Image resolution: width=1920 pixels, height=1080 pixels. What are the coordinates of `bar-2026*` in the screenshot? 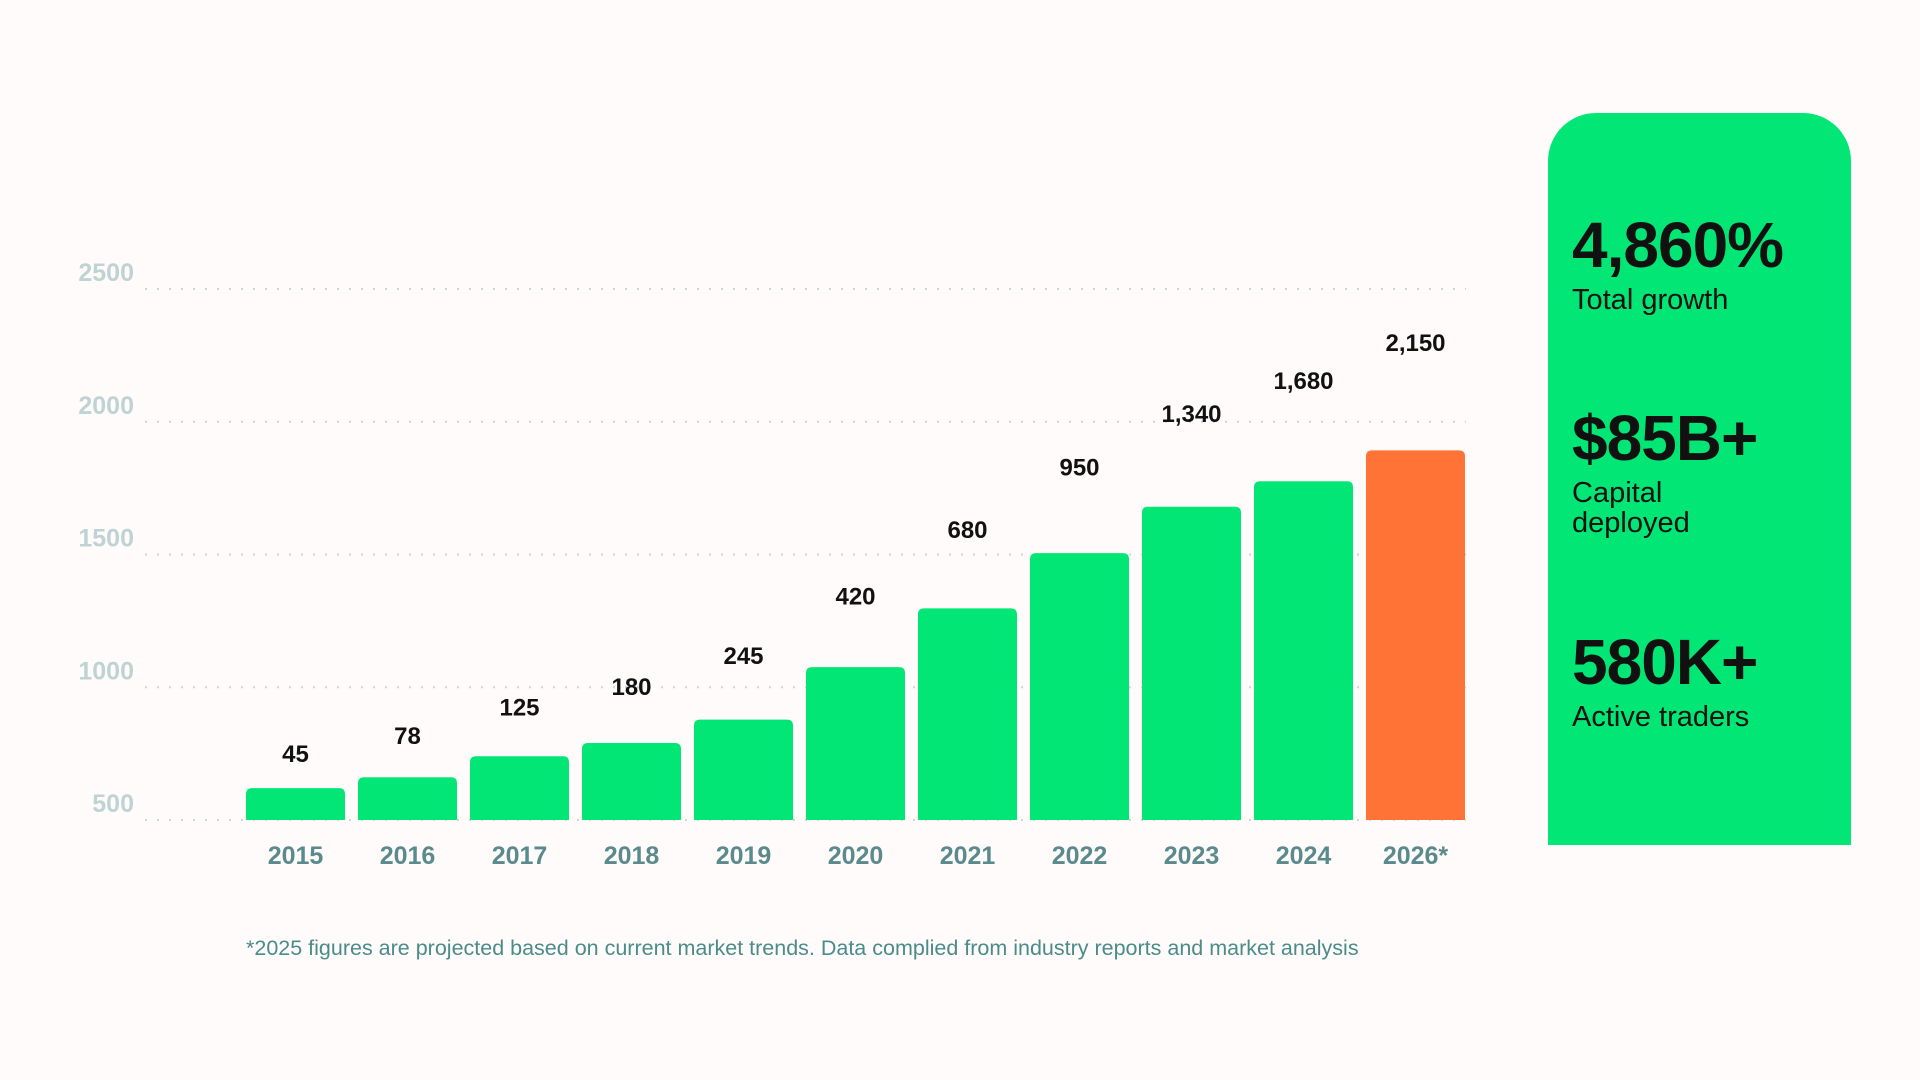 It's located at (1415, 635).